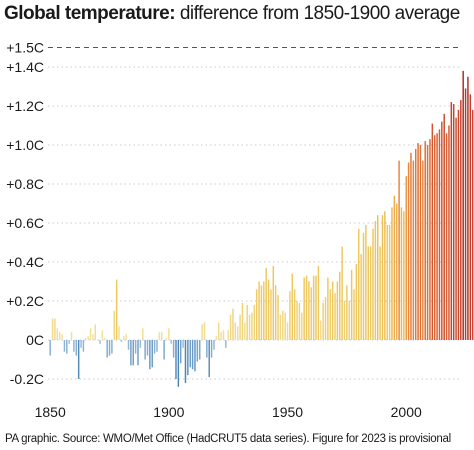 The height and width of the screenshot is (450, 474). I want to click on bar-2004, so click(415, 244).